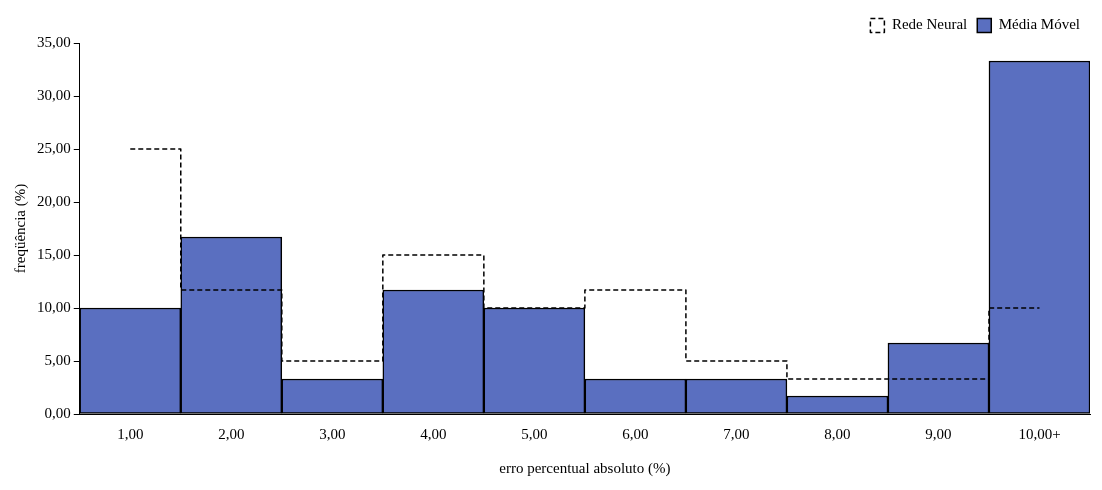  What do you see at coordinates (534, 433) in the screenshot?
I see `x-tick-label: 5,00` at bounding box center [534, 433].